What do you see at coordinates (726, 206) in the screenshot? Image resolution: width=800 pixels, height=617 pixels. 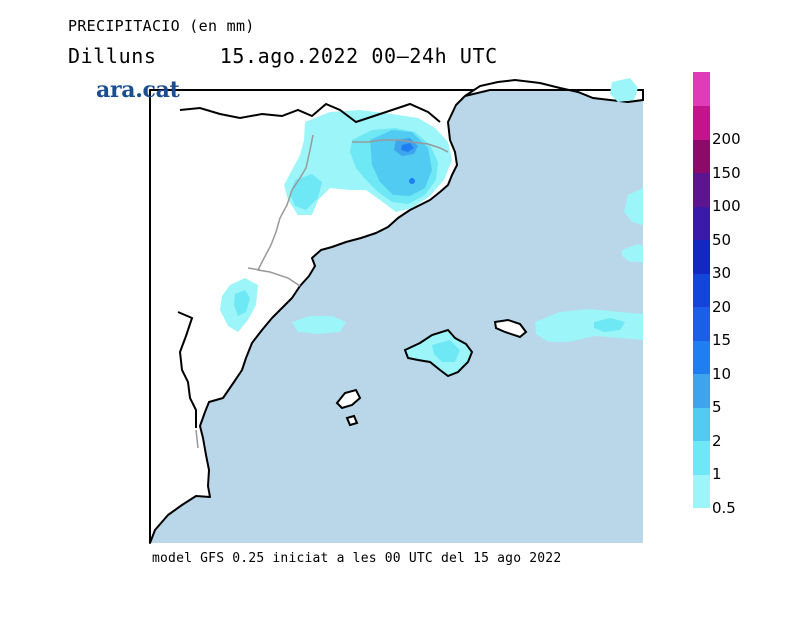 I see `legend-label: 100` at bounding box center [726, 206].